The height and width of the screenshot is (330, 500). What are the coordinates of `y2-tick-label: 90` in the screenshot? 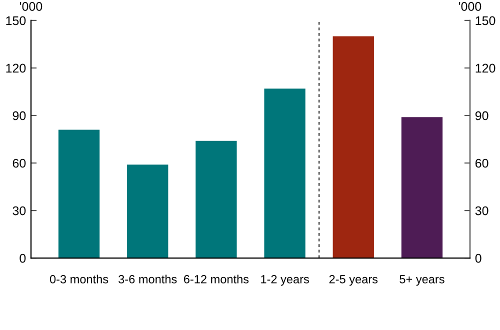 It's located at (481, 115).